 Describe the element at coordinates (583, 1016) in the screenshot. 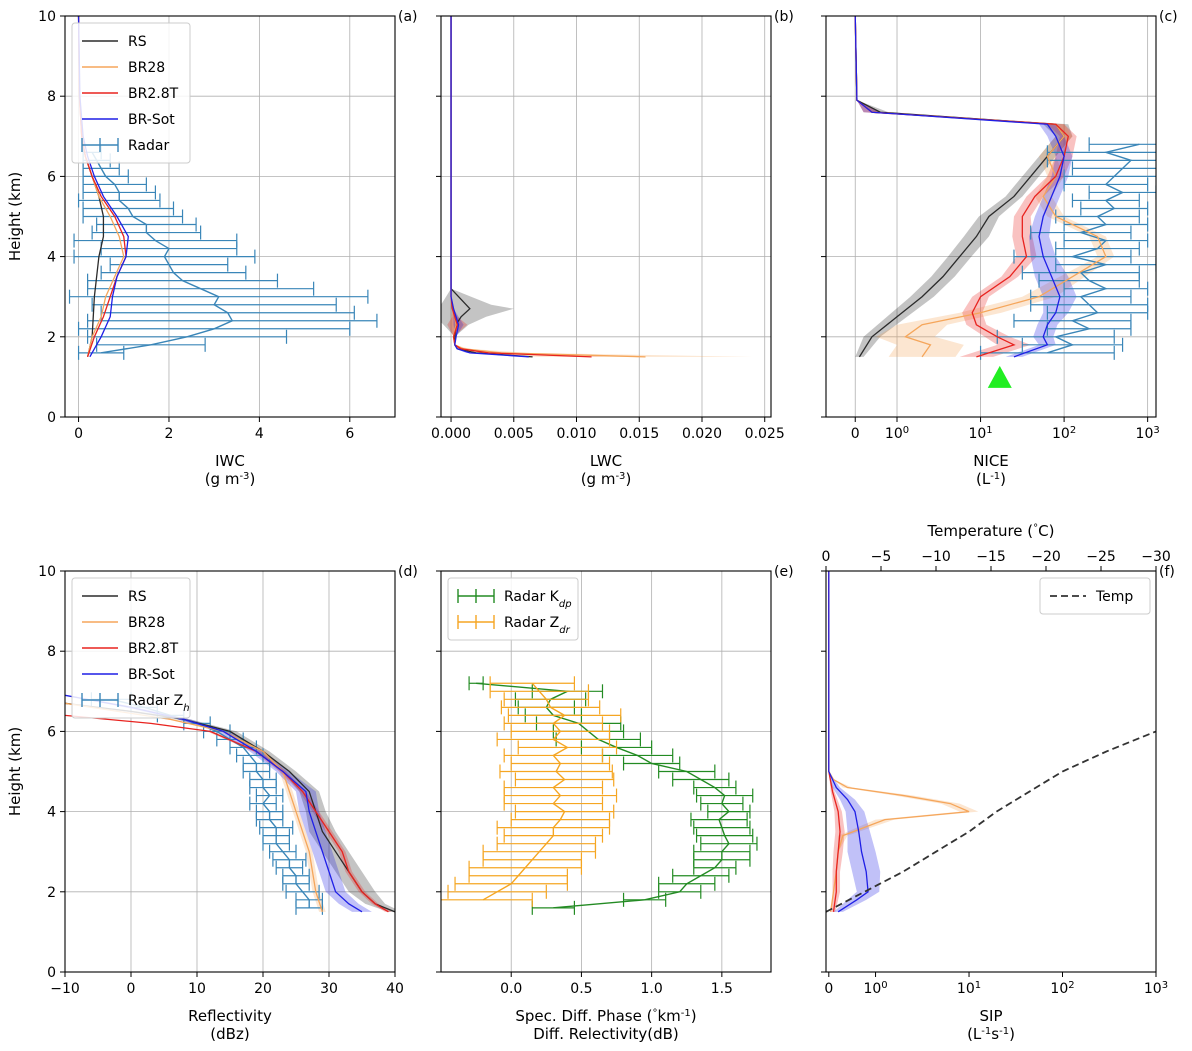

I see `text-span: Spec. Diff. Phase (` at that location.